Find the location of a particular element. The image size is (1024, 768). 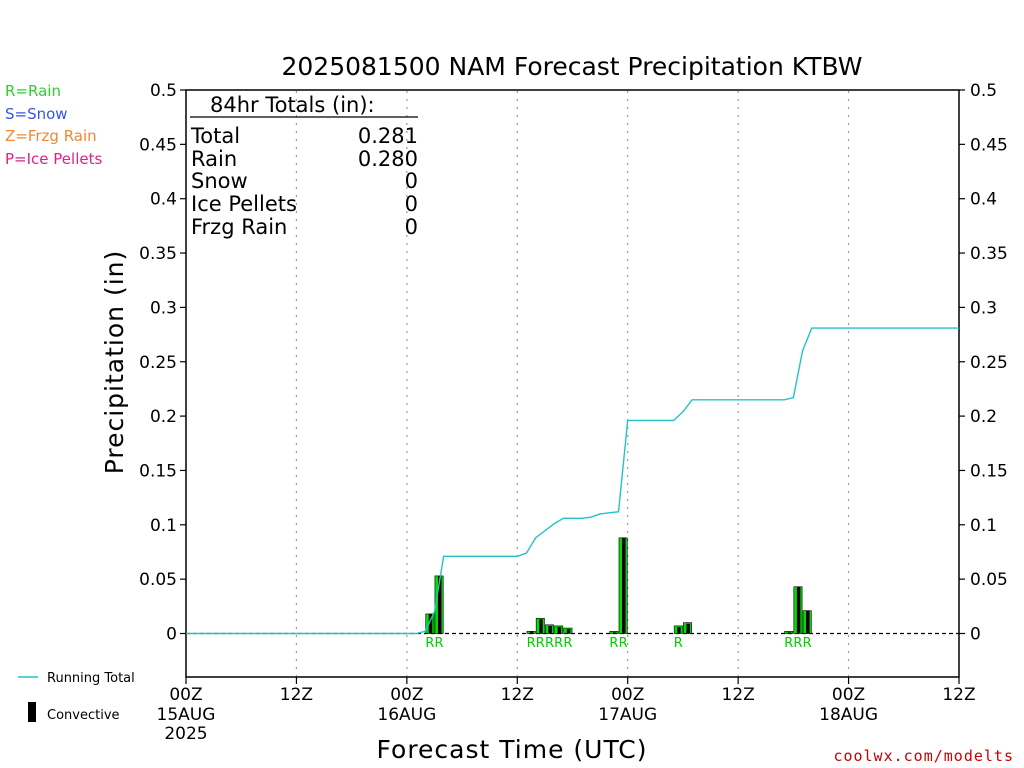

y-tick-label-left: 0.15 is located at coordinates (158, 471).